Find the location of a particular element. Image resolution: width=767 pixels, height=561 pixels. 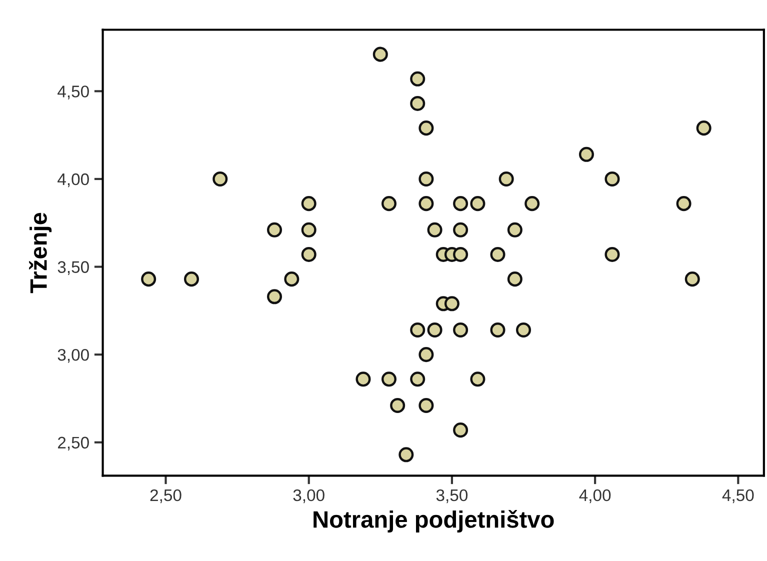

x-tick-label: 3,00 is located at coordinates (308, 496).